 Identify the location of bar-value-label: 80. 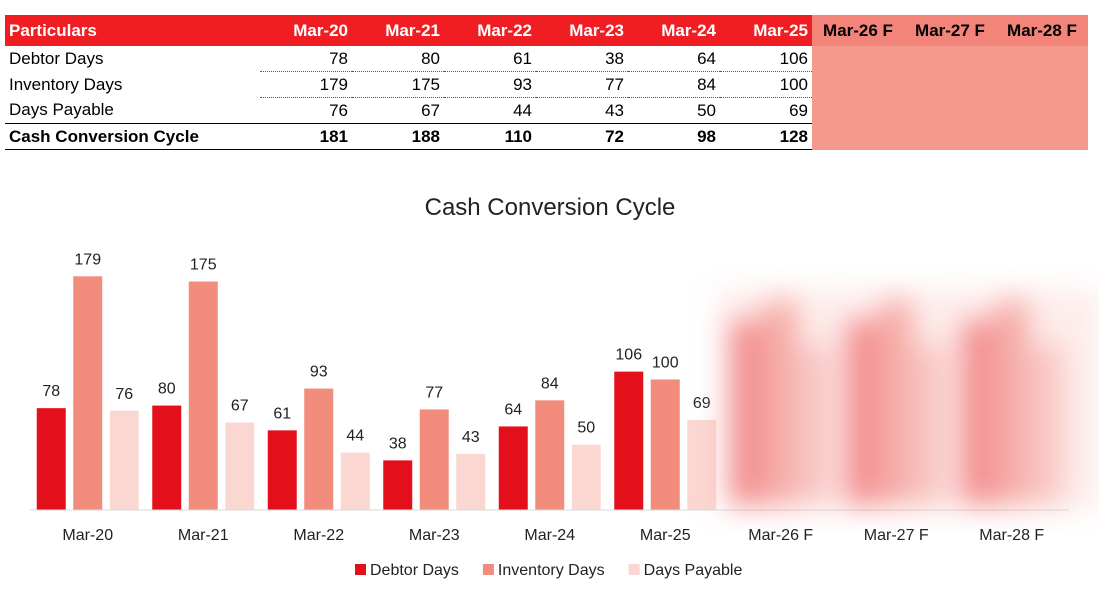
(167, 389).